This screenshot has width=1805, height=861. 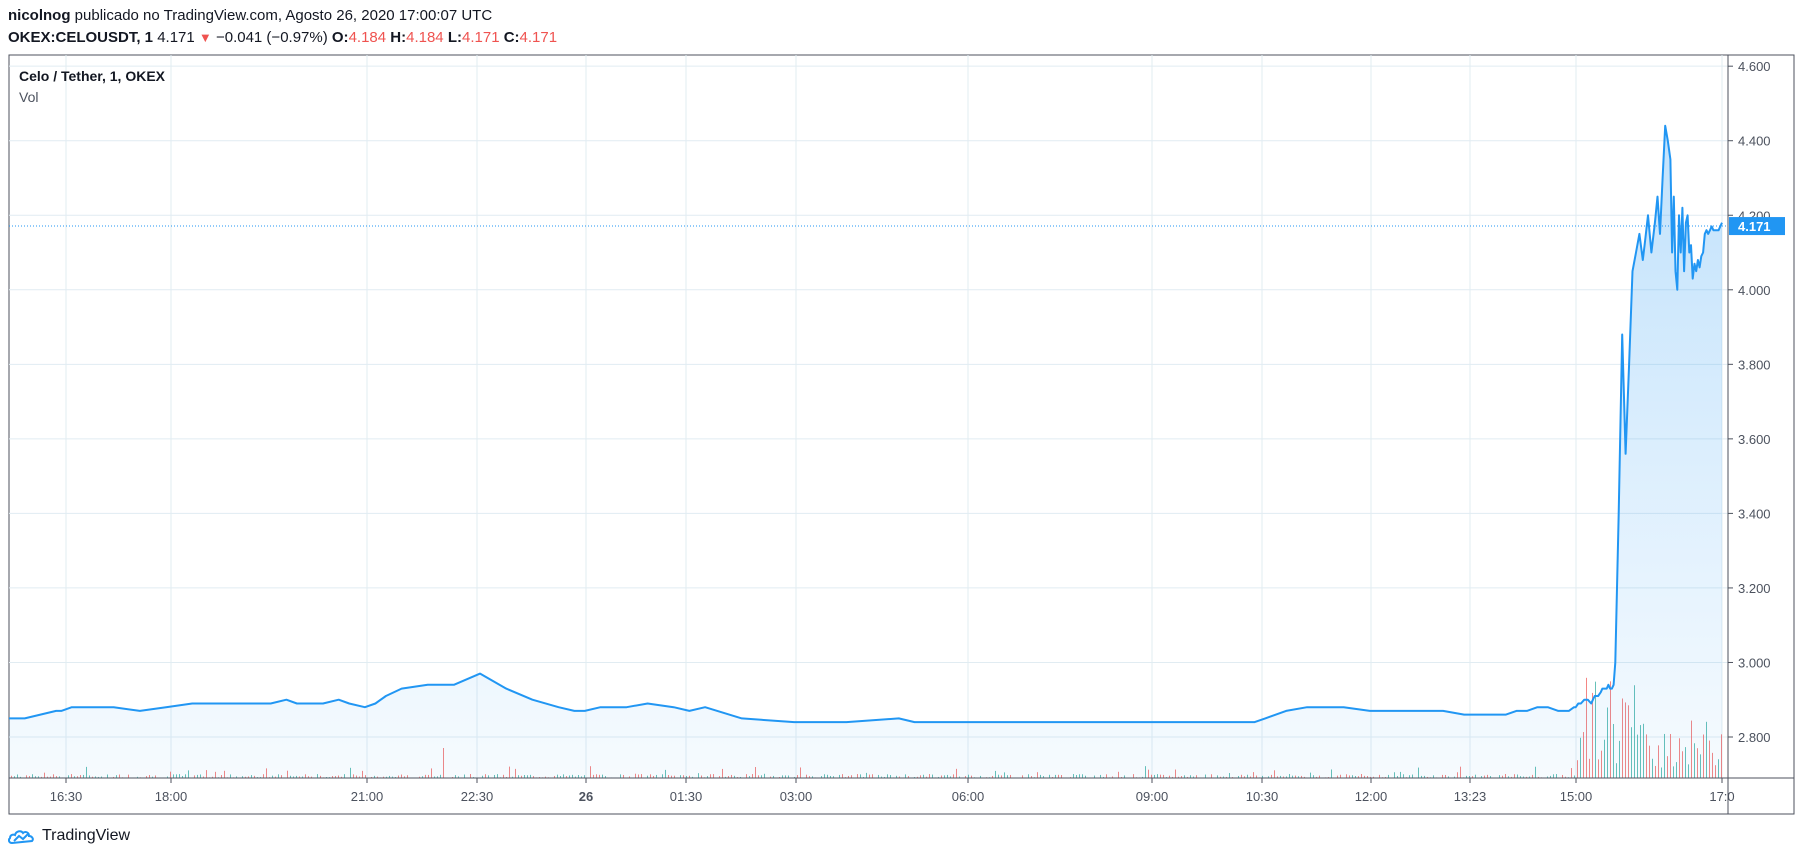 What do you see at coordinates (511, 37) in the screenshot?
I see `close-label: C:` at bounding box center [511, 37].